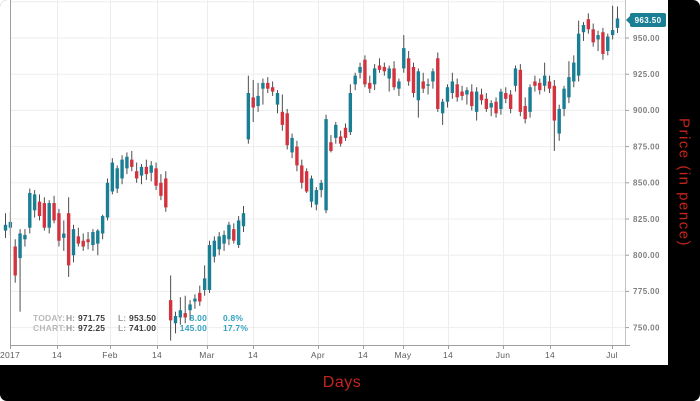  I want to click on legend-chart-change: 145.00, so click(193, 327).